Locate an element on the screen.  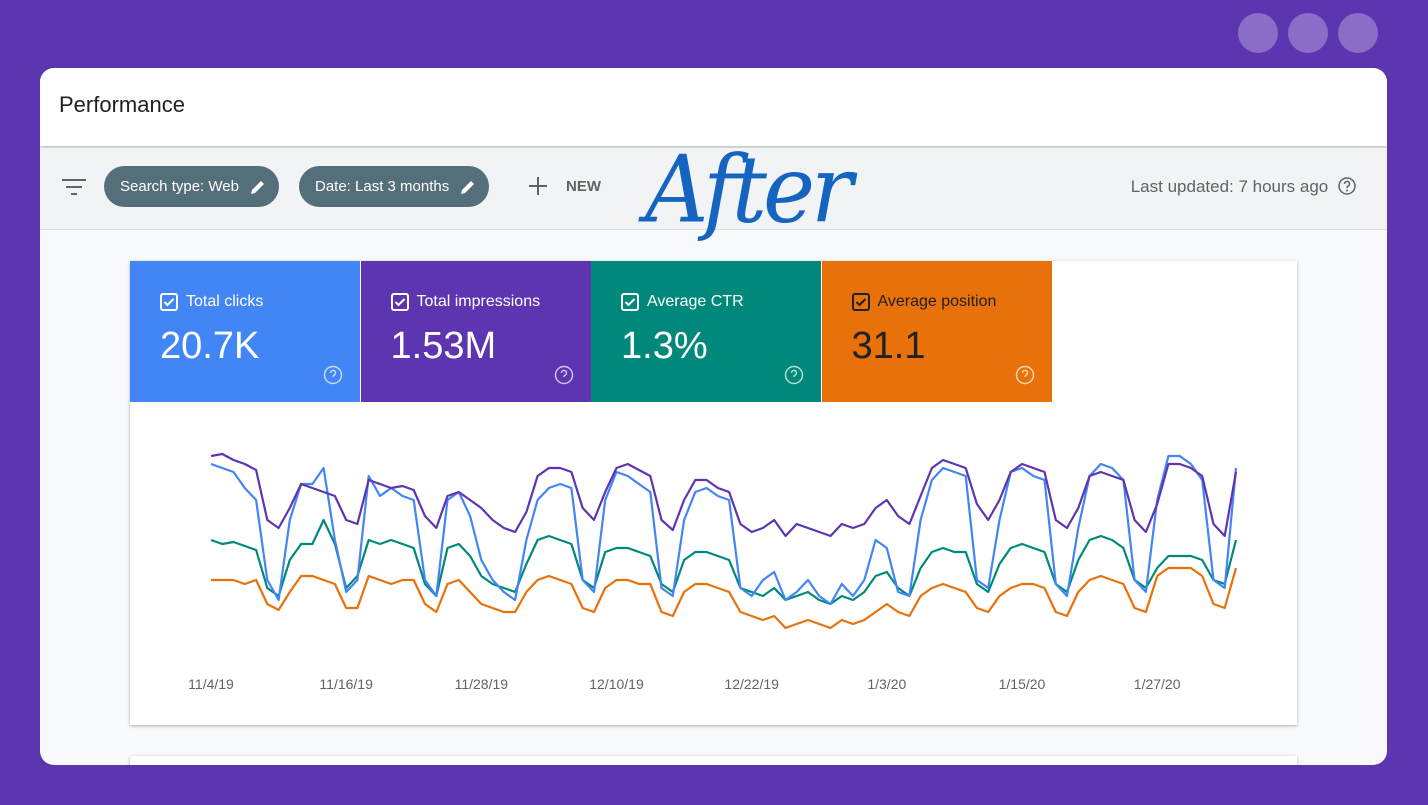
last-updated: Last updated: 7 hours ago is located at coordinates (1244, 186).